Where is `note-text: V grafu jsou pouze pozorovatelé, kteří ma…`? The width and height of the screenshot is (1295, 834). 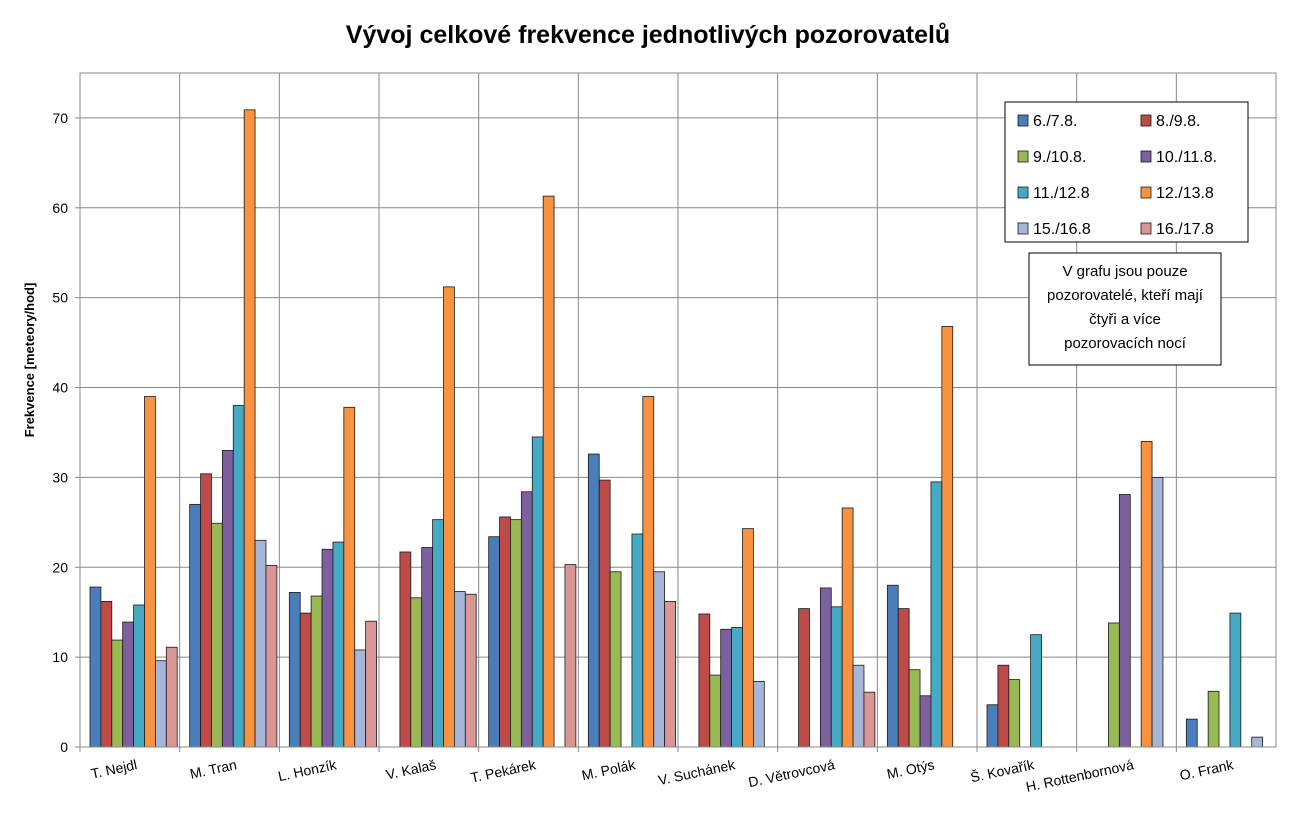
note-text: V grafu jsou pouze pozorovatelé, kteří ma… is located at coordinates (1125, 307).